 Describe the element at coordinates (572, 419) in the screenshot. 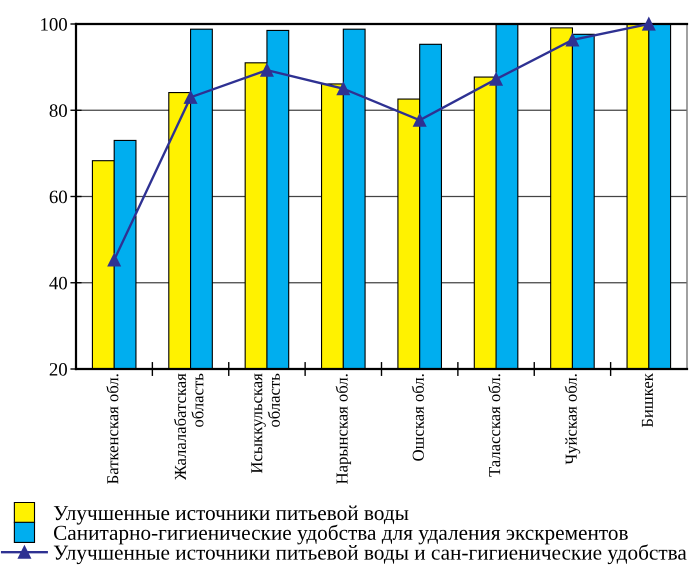

I see `x-tick-label: Чуйская обл.` at that location.